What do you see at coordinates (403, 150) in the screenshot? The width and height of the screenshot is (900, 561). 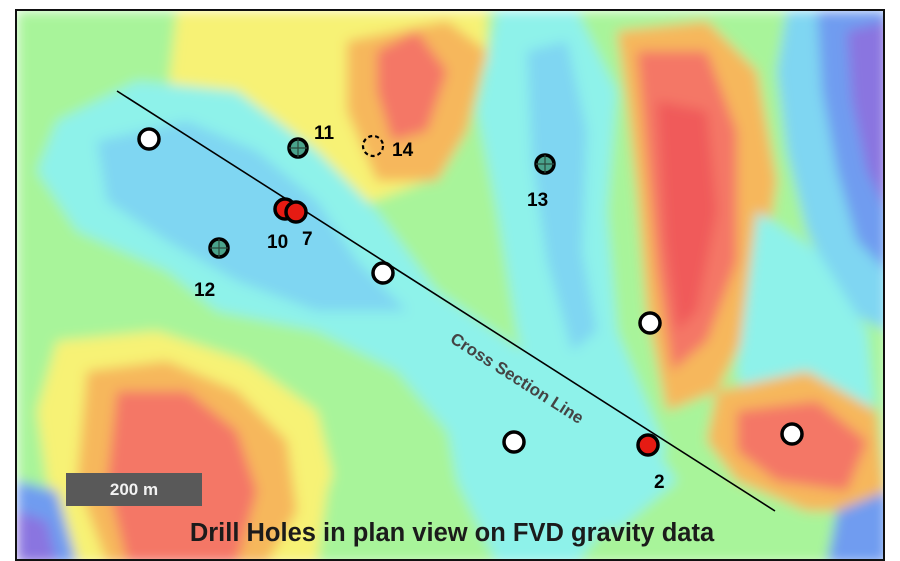 I see `hole-label-14: 14` at bounding box center [403, 150].